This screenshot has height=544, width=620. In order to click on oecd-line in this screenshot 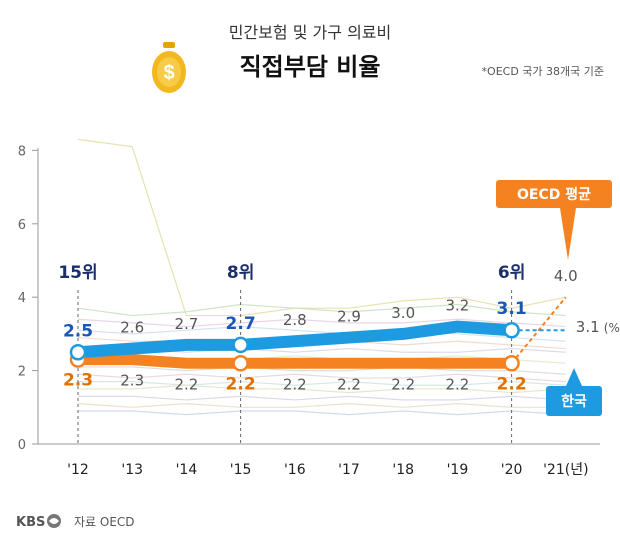, I will do `click(295, 361)`.